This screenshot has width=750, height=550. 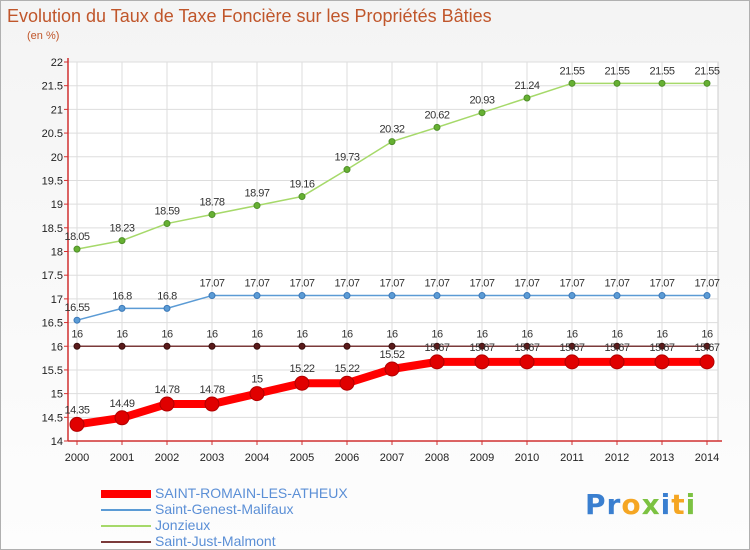 What do you see at coordinates (183, 525) in the screenshot?
I see `legend-label-jonzieux: Jonzieux` at bounding box center [183, 525].